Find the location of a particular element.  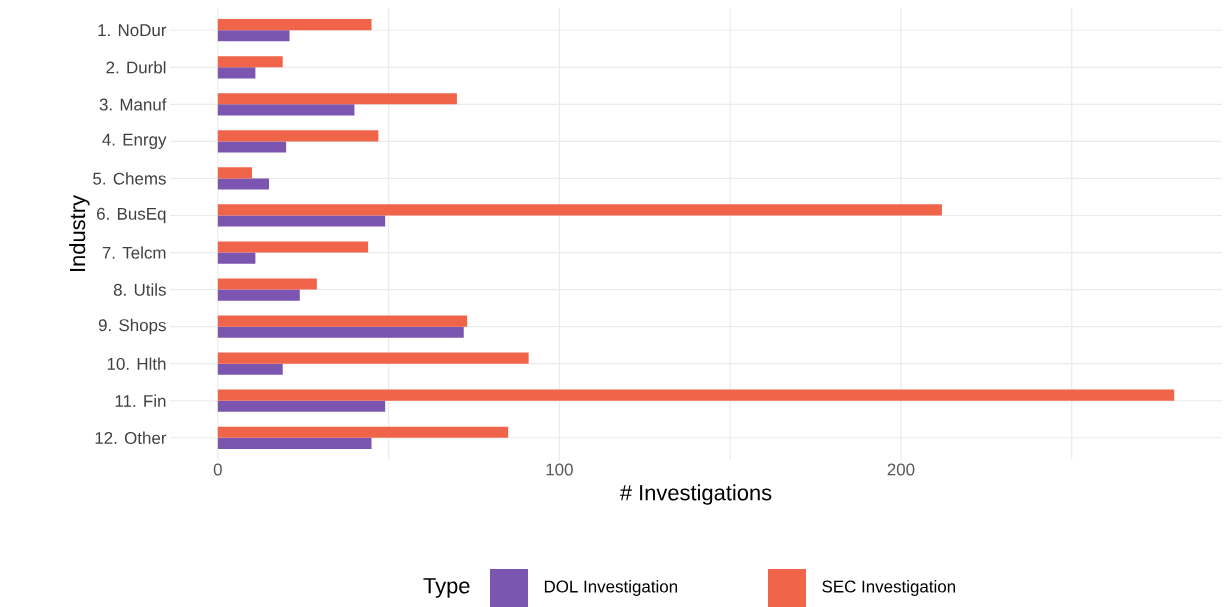

y-tick-label: 5. Chems is located at coordinates (129, 178).